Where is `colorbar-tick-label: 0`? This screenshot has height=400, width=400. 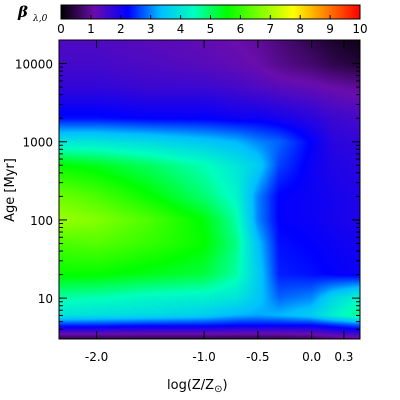 colorbar-tick-label: 0 is located at coordinates (61, 29).